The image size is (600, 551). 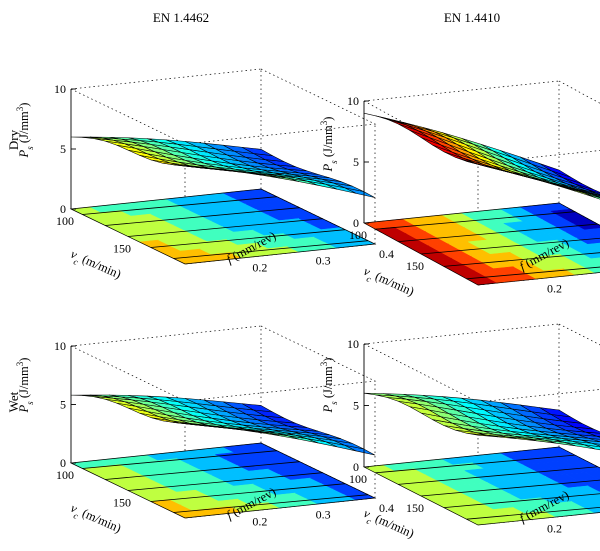 I want to click on column-title: EN 1.4462, so click(x=181, y=17).